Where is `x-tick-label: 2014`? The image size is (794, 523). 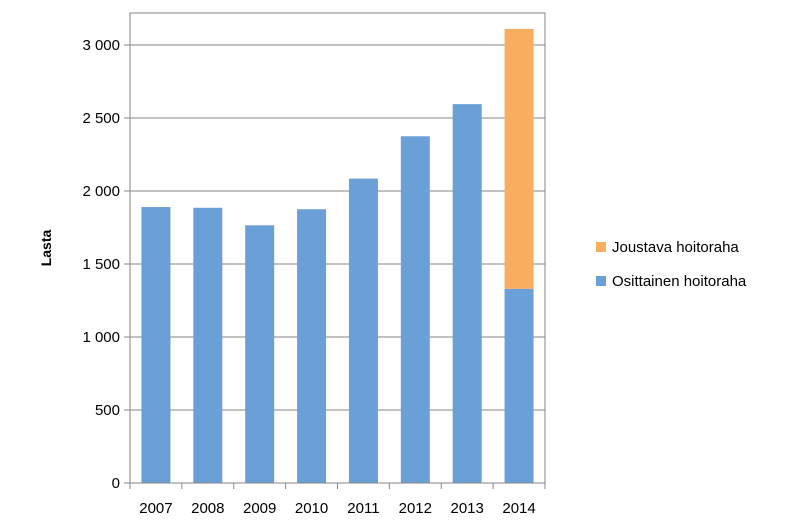 x-tick-label: 2014 is located at coordinates (518, 508).